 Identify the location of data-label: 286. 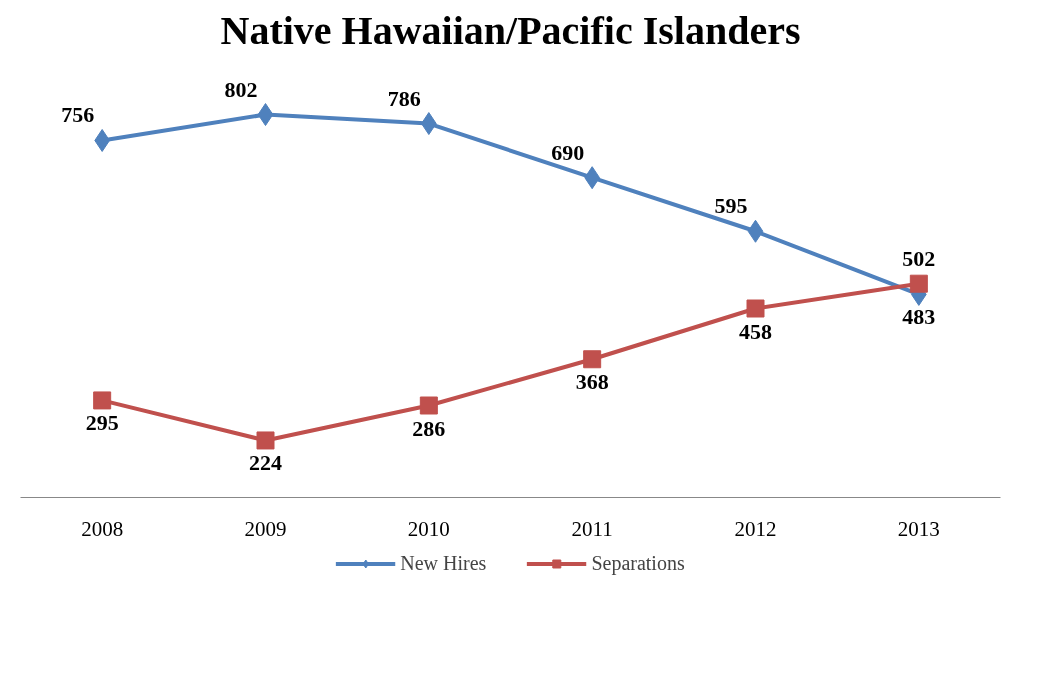
(429, 428).